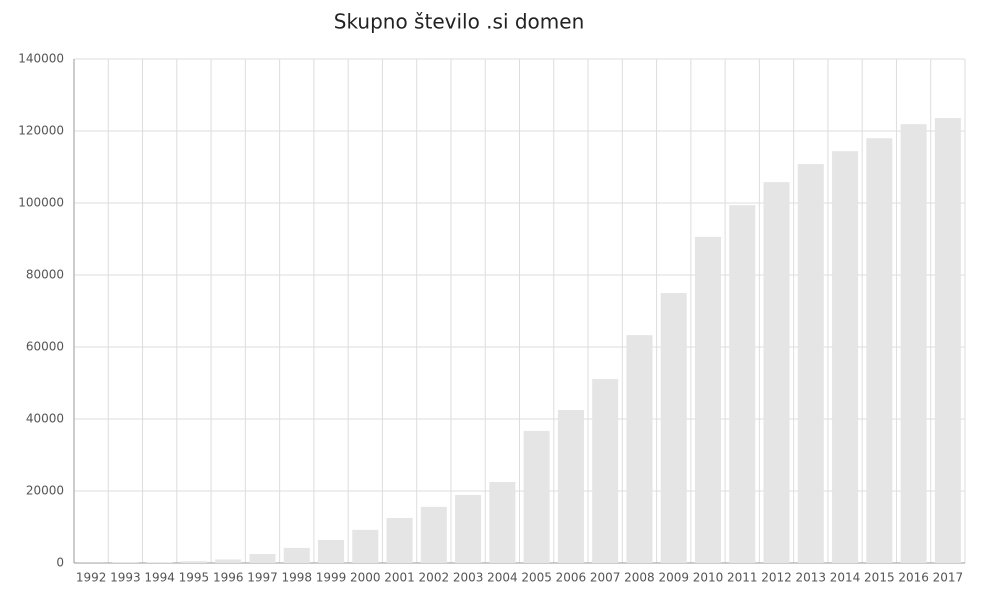 This screenshot has height=603, width=986. What do you see at coordinates (948, 578) in the screenshot?
I see `x-tick-label: 2017` at bounding box center [948, 578].